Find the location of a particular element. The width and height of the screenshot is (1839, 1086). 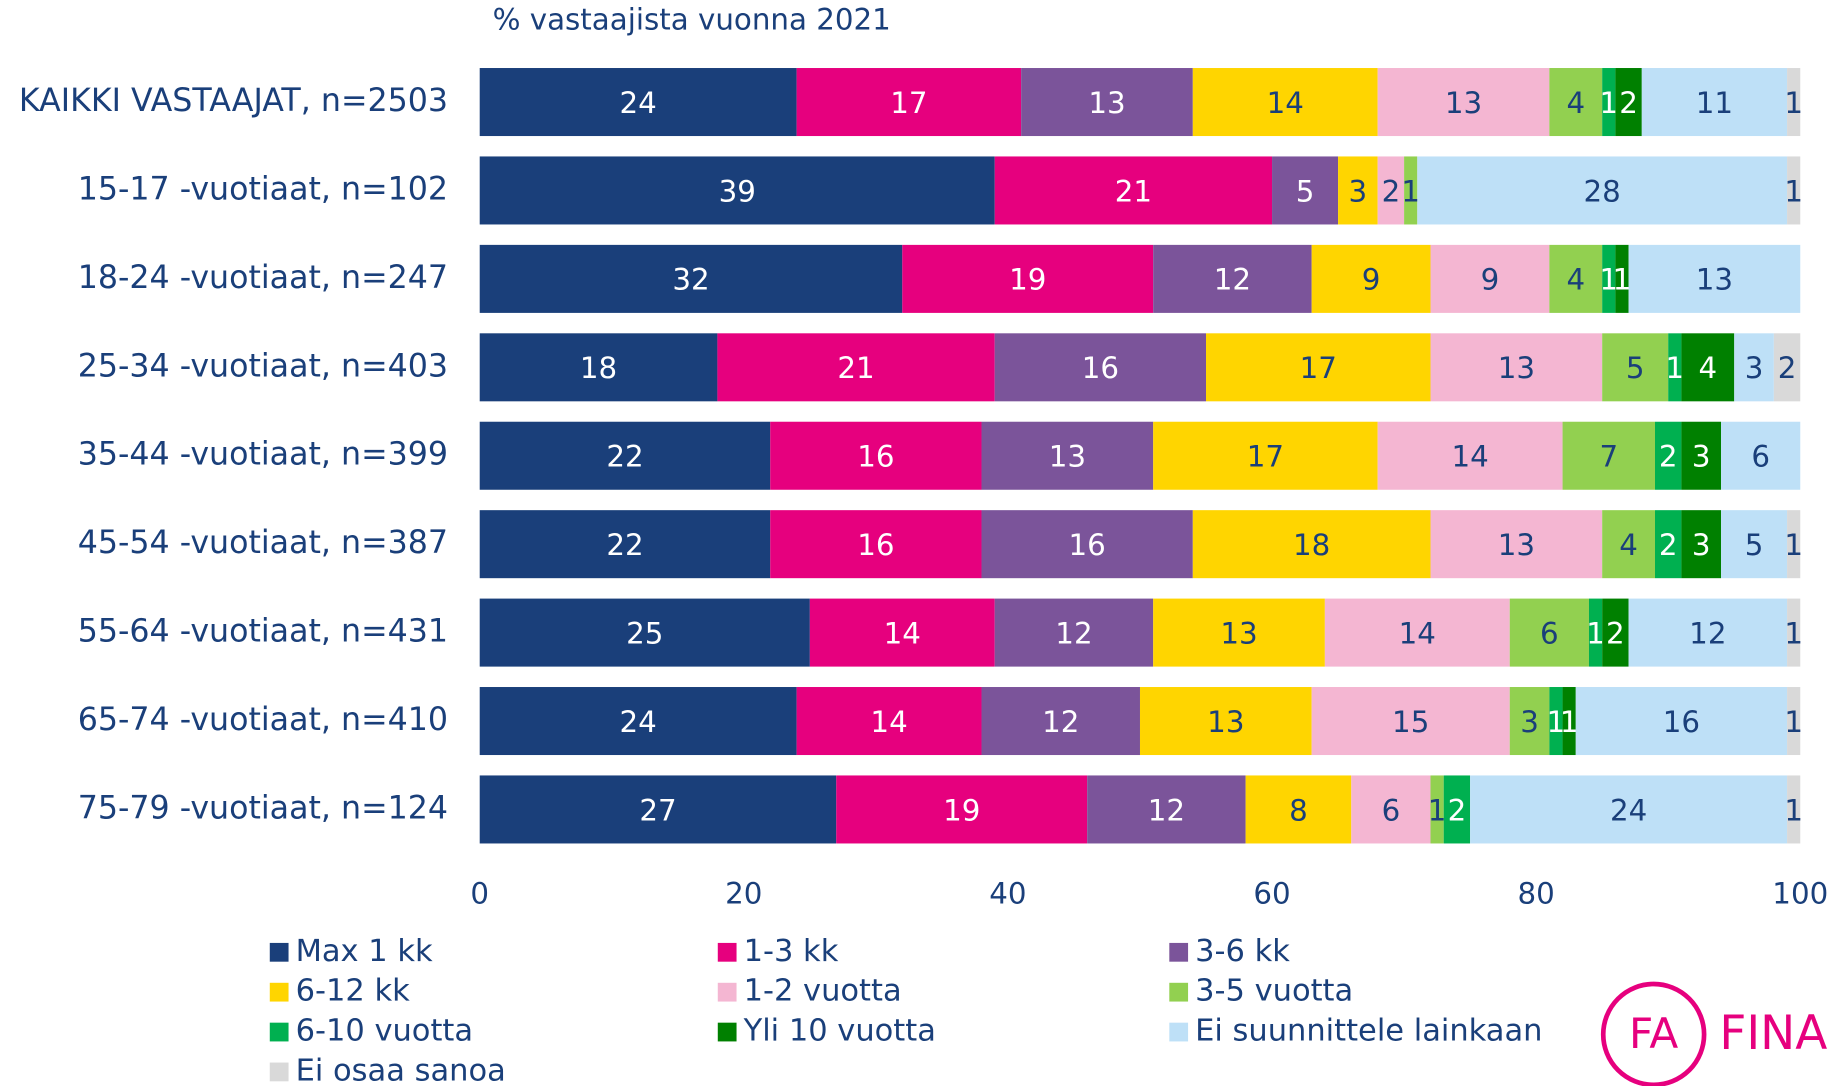

logo-mark: FA is located at coordinates (1653, 1033).